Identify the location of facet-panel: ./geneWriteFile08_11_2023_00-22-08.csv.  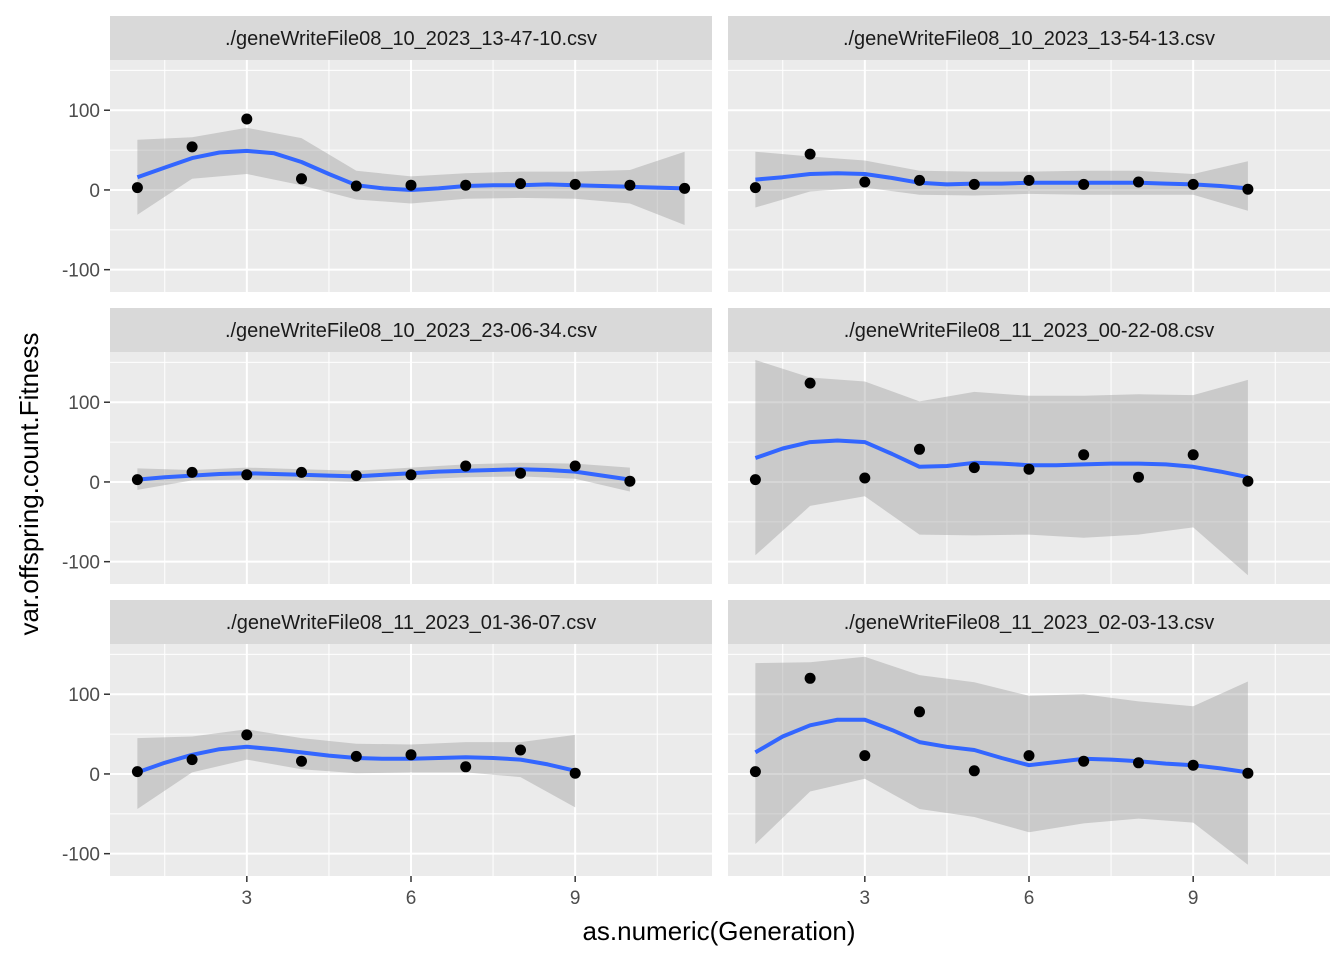
(1029, 446).